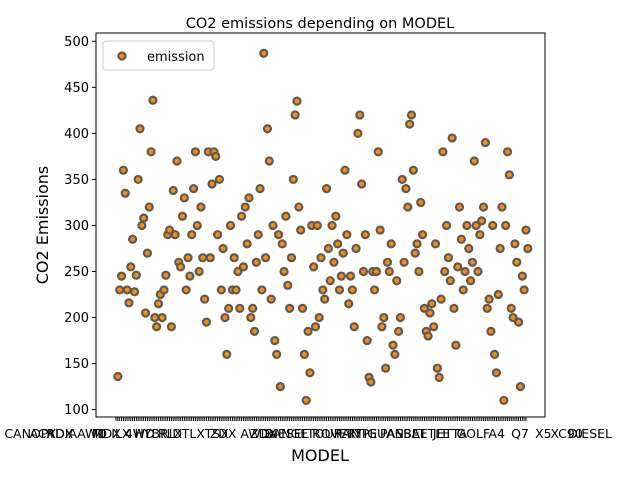 The width and height of the screenshot is (640, 480). I want to click on y-axis: 100 150 200 250 300 350 400 450 500, so click(80, 226).